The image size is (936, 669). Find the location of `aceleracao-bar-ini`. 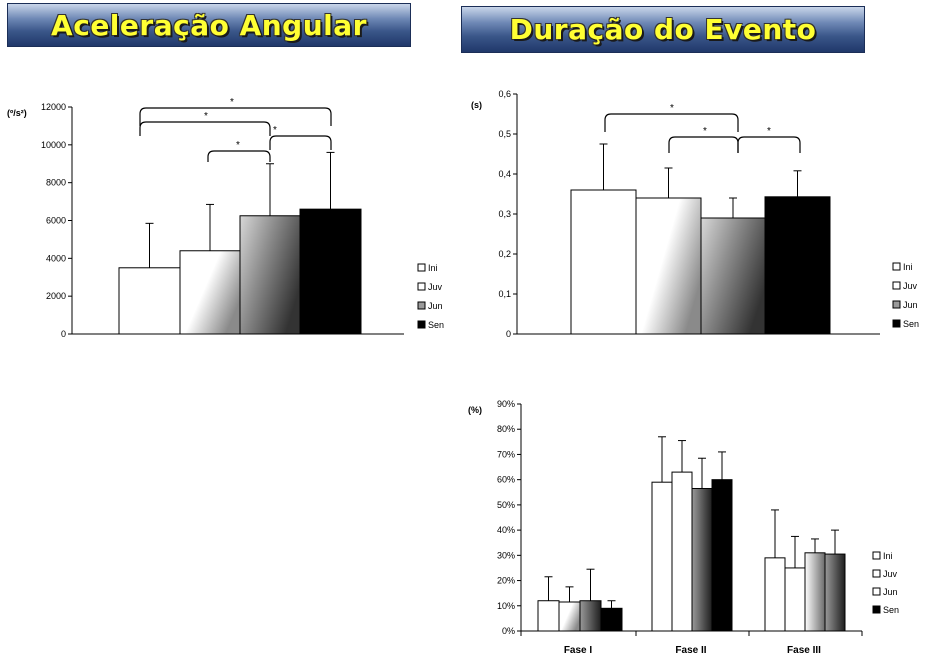

aceleracao-bar-ini is located at coordinates (149, 301).